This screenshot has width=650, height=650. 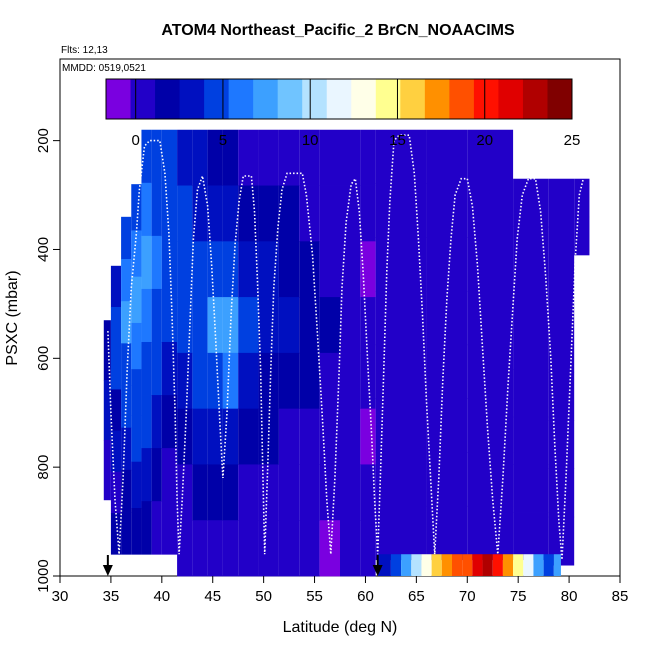 What do you see at coordinates (340, 590) in the screenshot?
I see `x-axis: 30 35 40 45 50 55 60 65 70 75 80 85` at bounding box center [340, 590].